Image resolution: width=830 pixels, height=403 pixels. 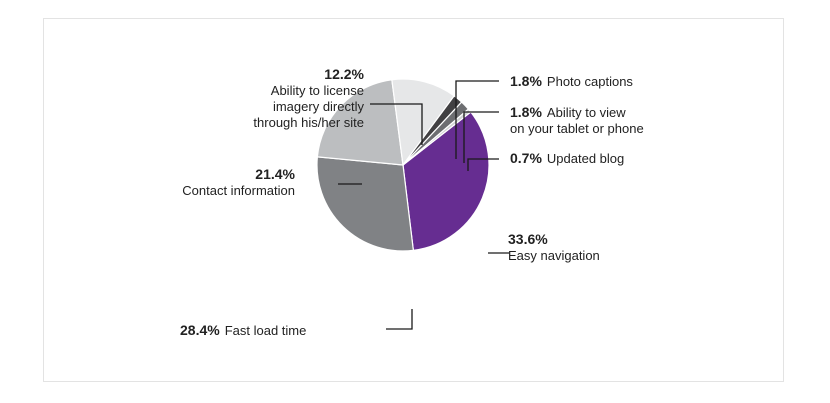 What do you see at coordinates (554, 247) in the screenshot?
I see `slice-label-easy-navigation: 33.6% Easy navigation` at bounding box center [554, 247].